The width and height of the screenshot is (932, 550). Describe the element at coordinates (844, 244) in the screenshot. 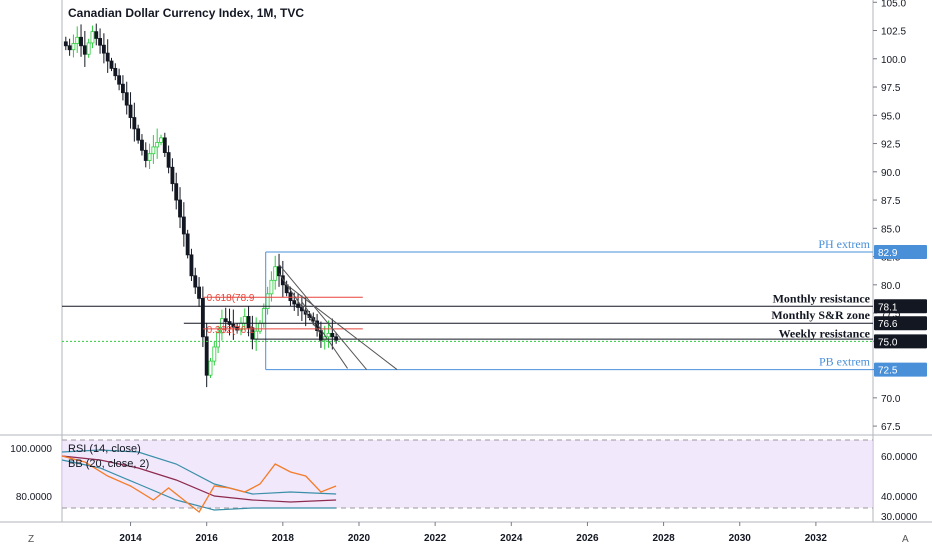

I see `annotation-label: PH extrem` at that location.